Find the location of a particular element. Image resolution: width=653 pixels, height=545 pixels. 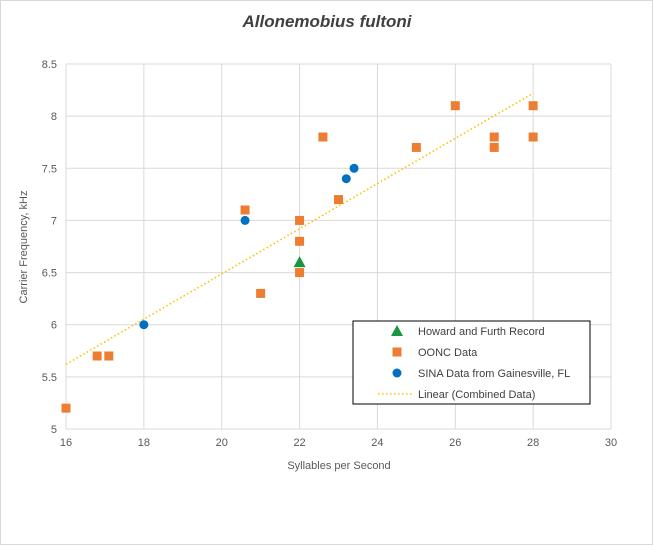

legend-entry-label: OONC Data is located at coordinates (448, 353).